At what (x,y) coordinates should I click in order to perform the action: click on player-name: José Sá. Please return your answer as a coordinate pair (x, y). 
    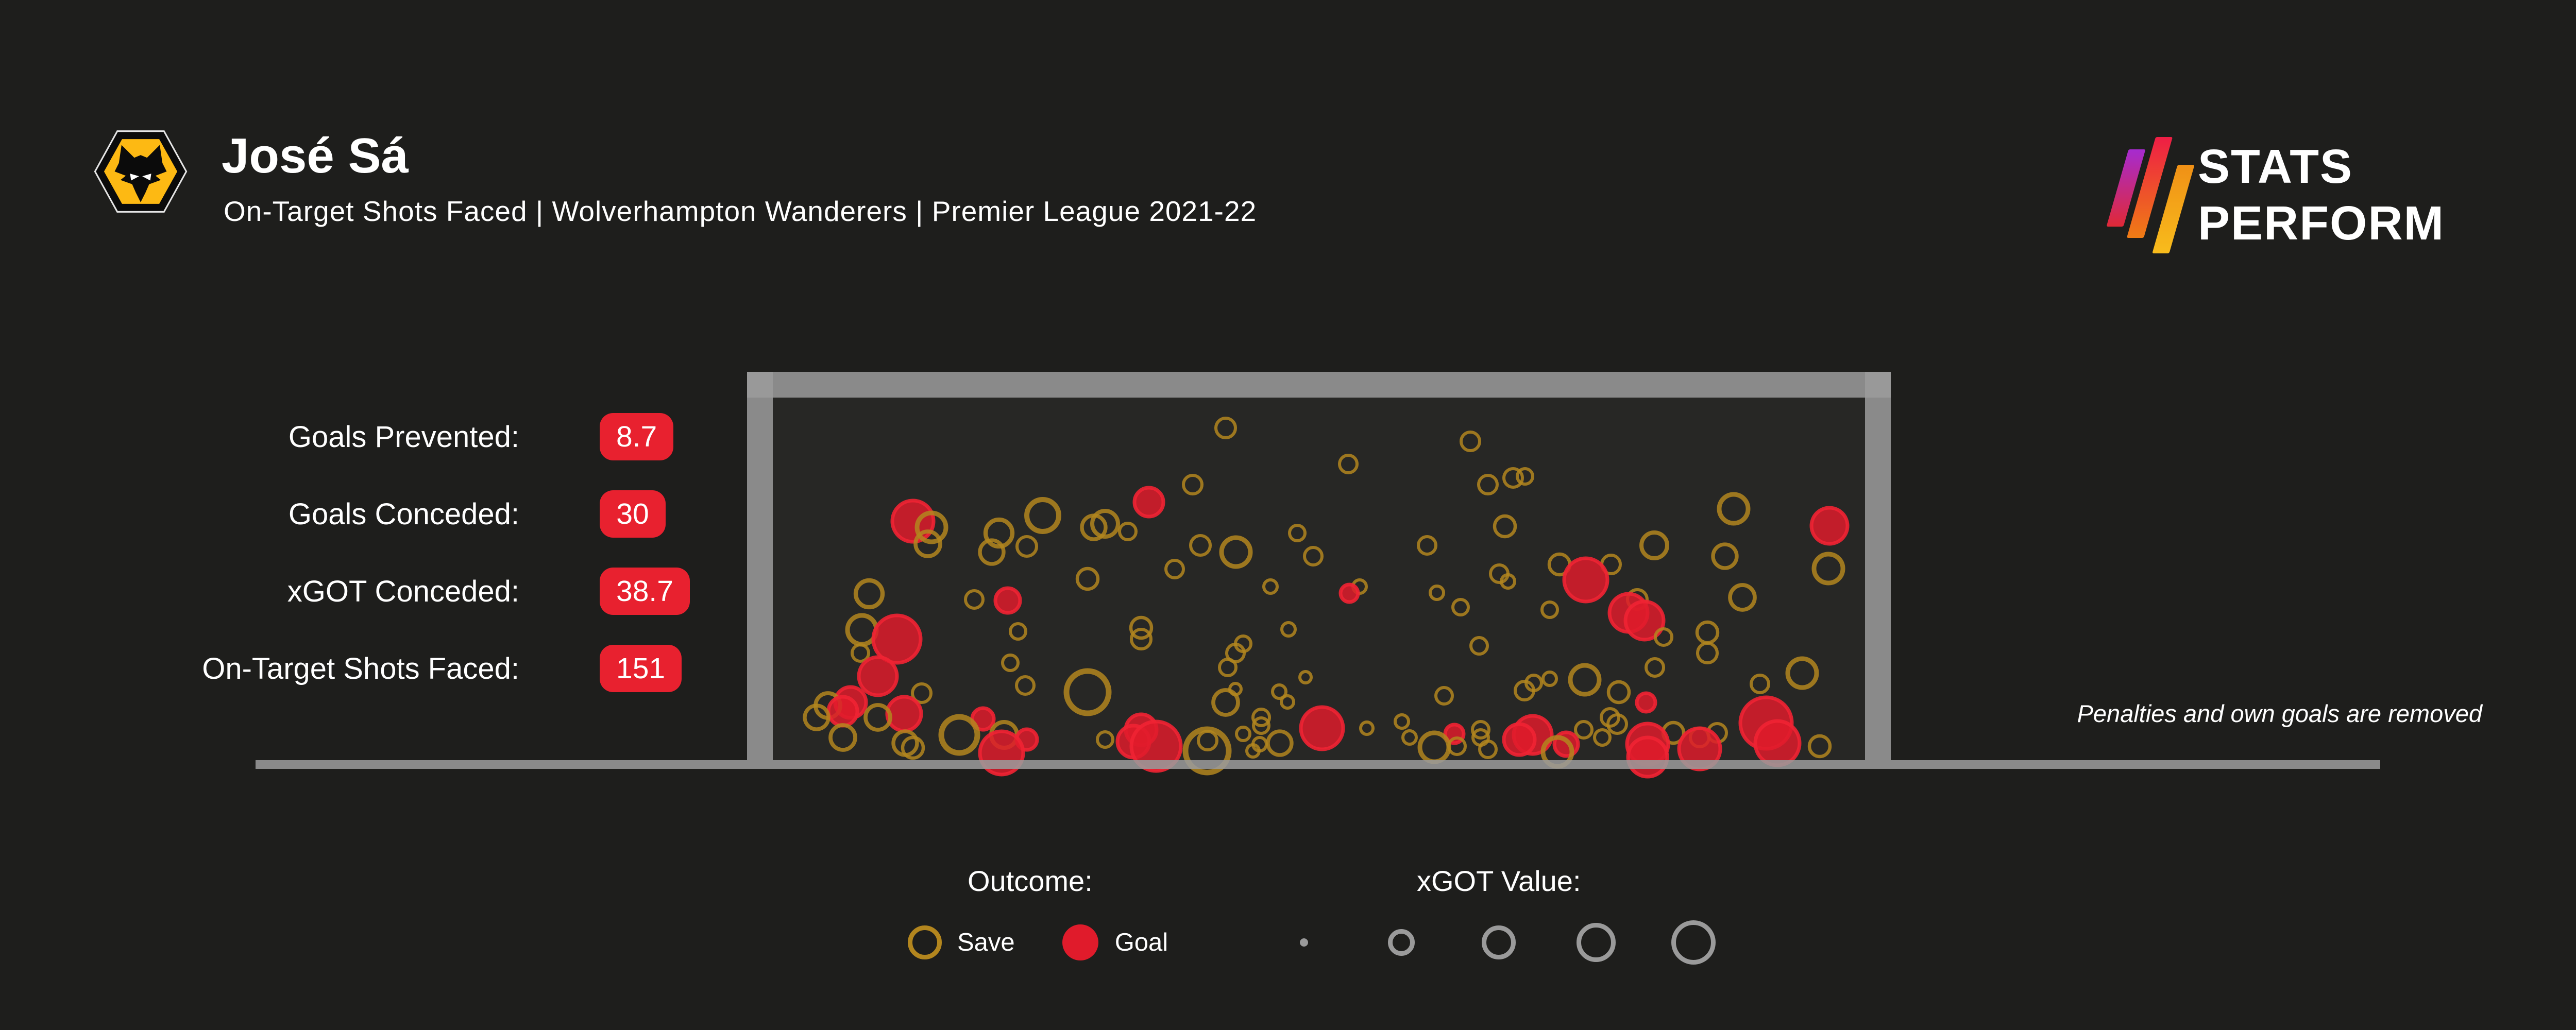
    Looking at the image, I should click on (315, 155).